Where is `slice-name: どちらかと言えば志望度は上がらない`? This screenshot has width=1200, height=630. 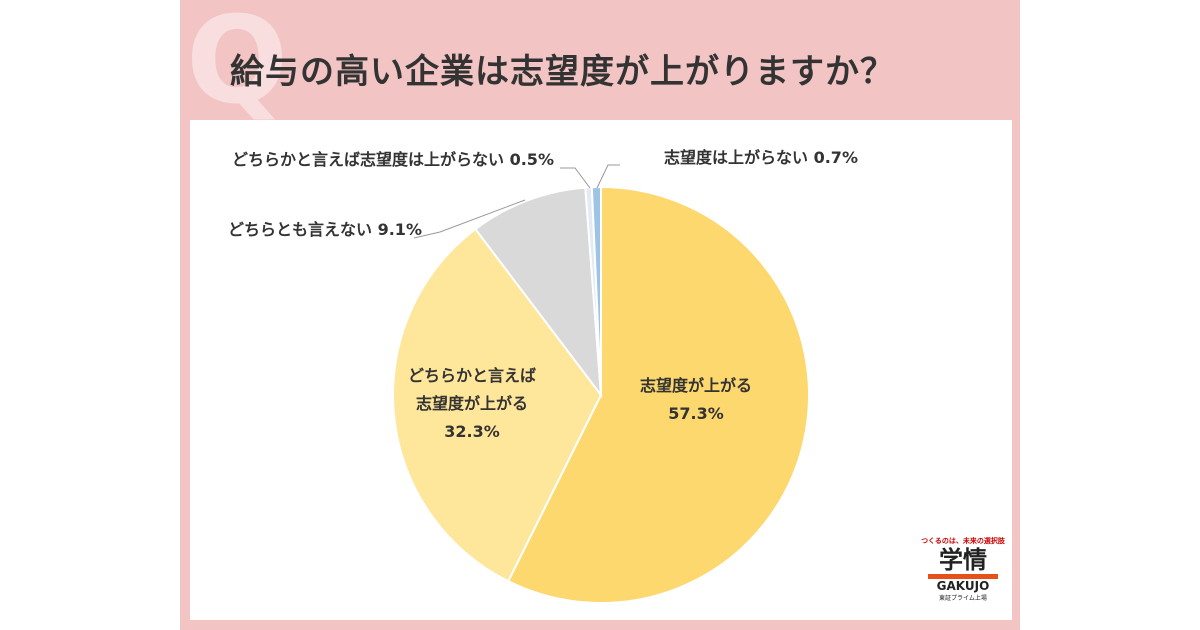 slice-name: どちらかと言えば志望度は上がらない is located at coordinates (368, 159).